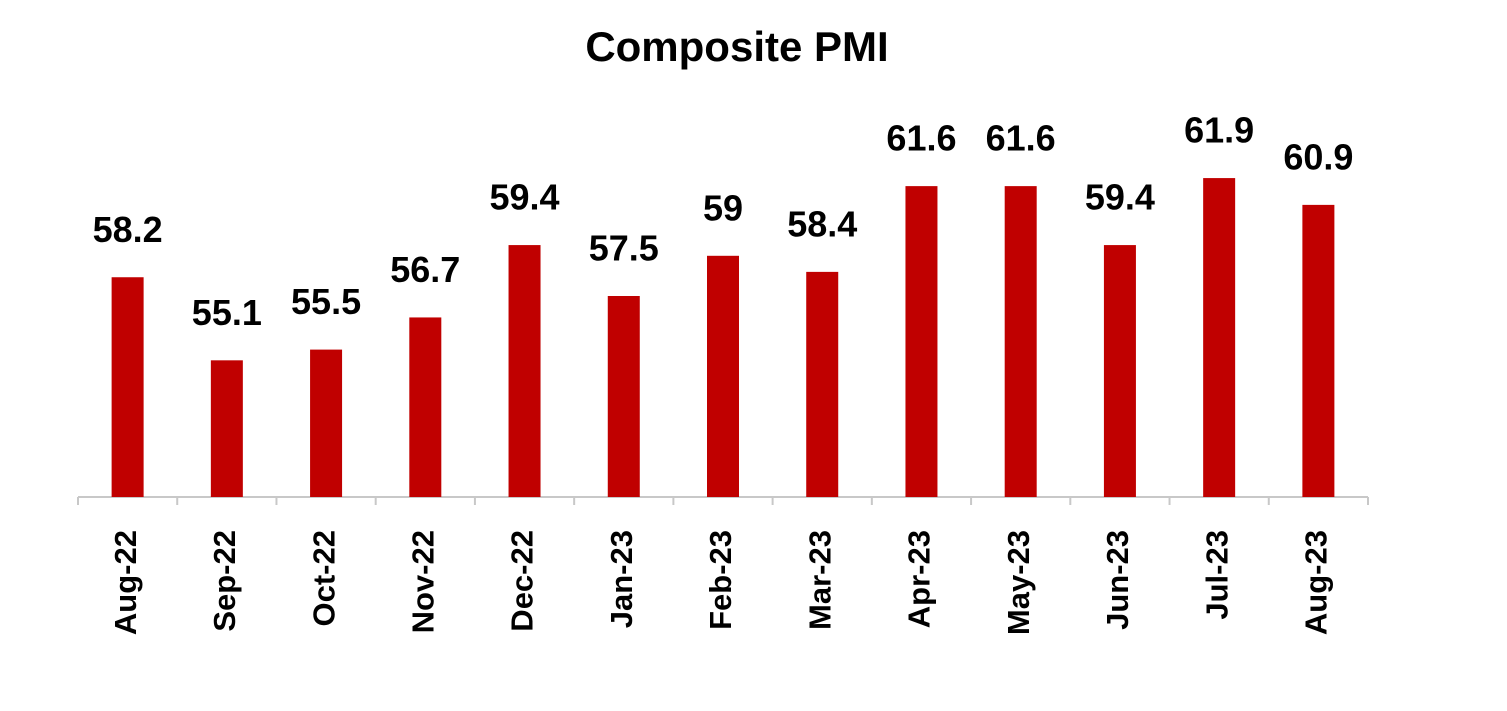  What do you see at coordinates (224, 581) in the screenshot?
I see `x-tick-label: Sep-22` at bounding box center [224, 581].